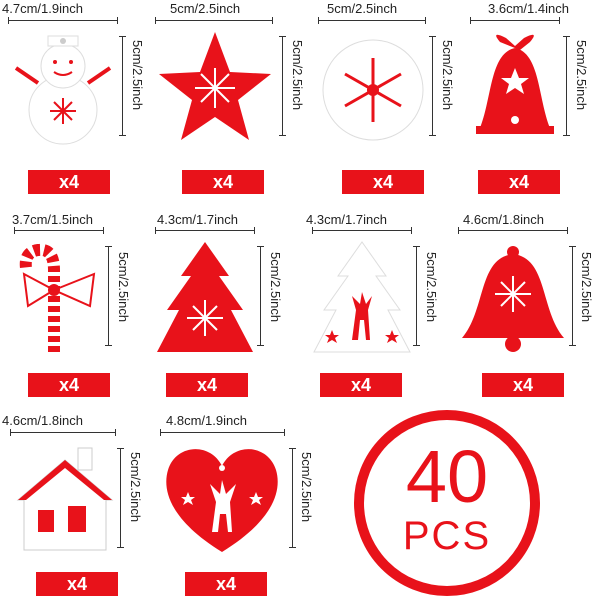 The width and height of the screenshot is (600, 600). I want to click on house-ornament, so click(65, 499).